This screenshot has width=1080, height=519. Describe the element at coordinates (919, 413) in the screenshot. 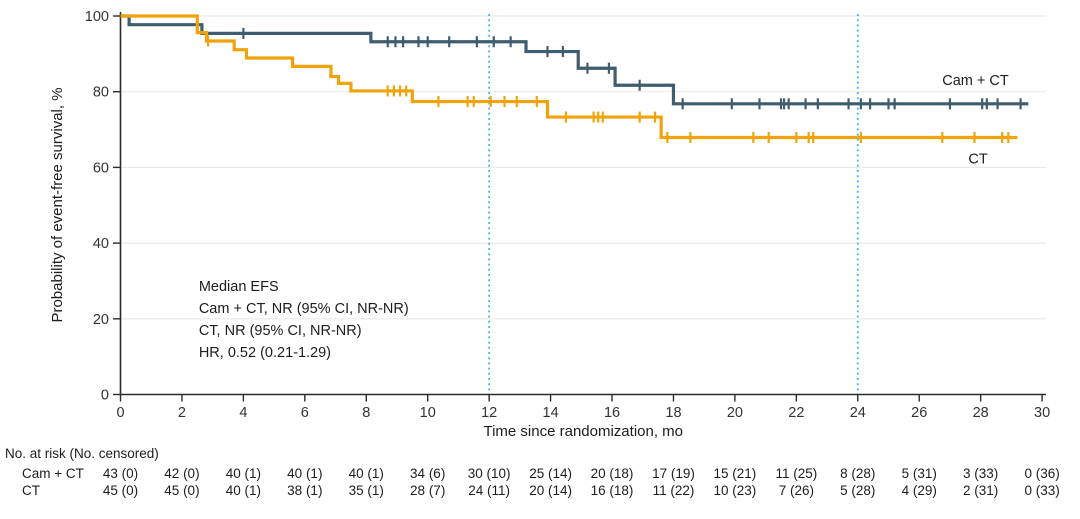

I see `x-tick-label-26: 26` at that location.